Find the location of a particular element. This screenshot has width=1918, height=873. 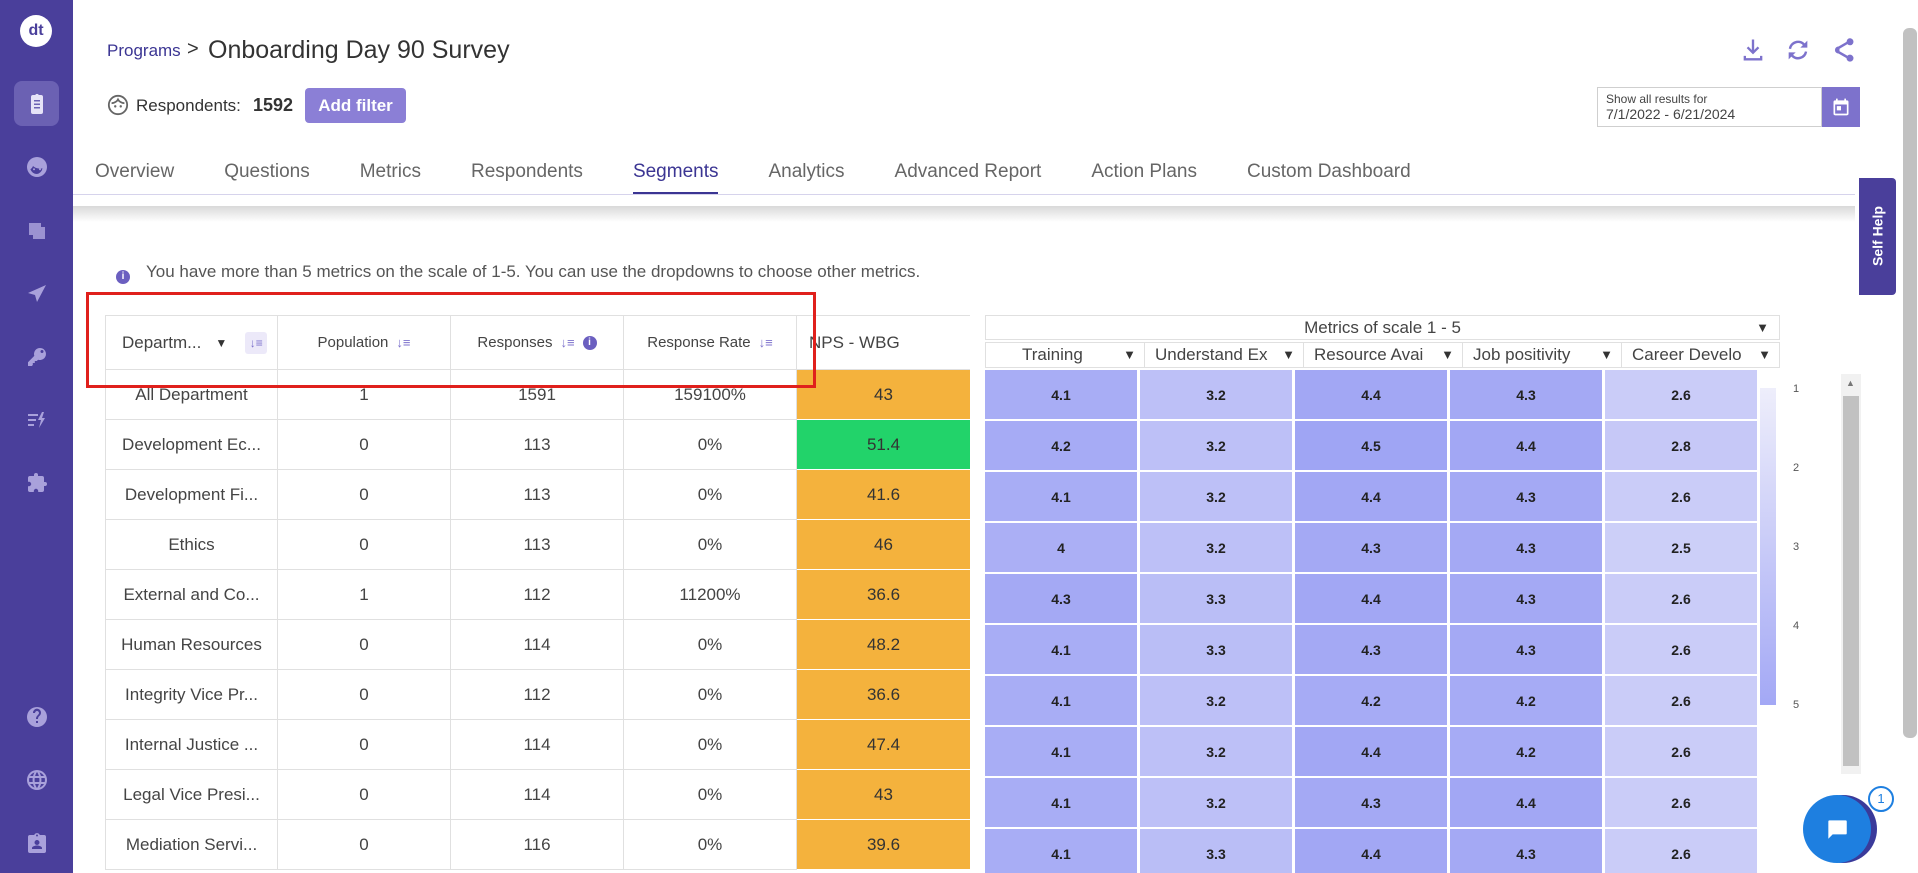

metric-dropdown-training: Training ▼ is located at coordinates (1064, 355).